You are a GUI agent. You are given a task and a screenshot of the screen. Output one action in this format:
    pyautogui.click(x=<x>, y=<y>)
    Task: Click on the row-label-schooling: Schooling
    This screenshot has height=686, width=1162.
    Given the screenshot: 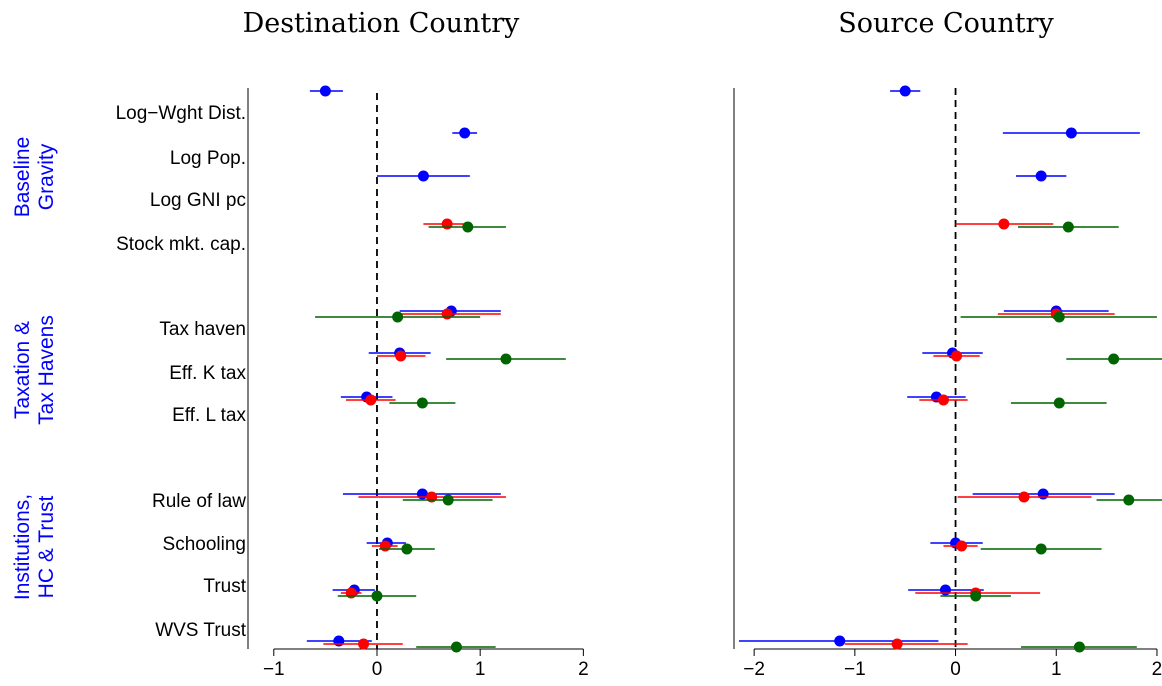 What is the action you would take?
    pyautogui.click(x=204, y=544)
    